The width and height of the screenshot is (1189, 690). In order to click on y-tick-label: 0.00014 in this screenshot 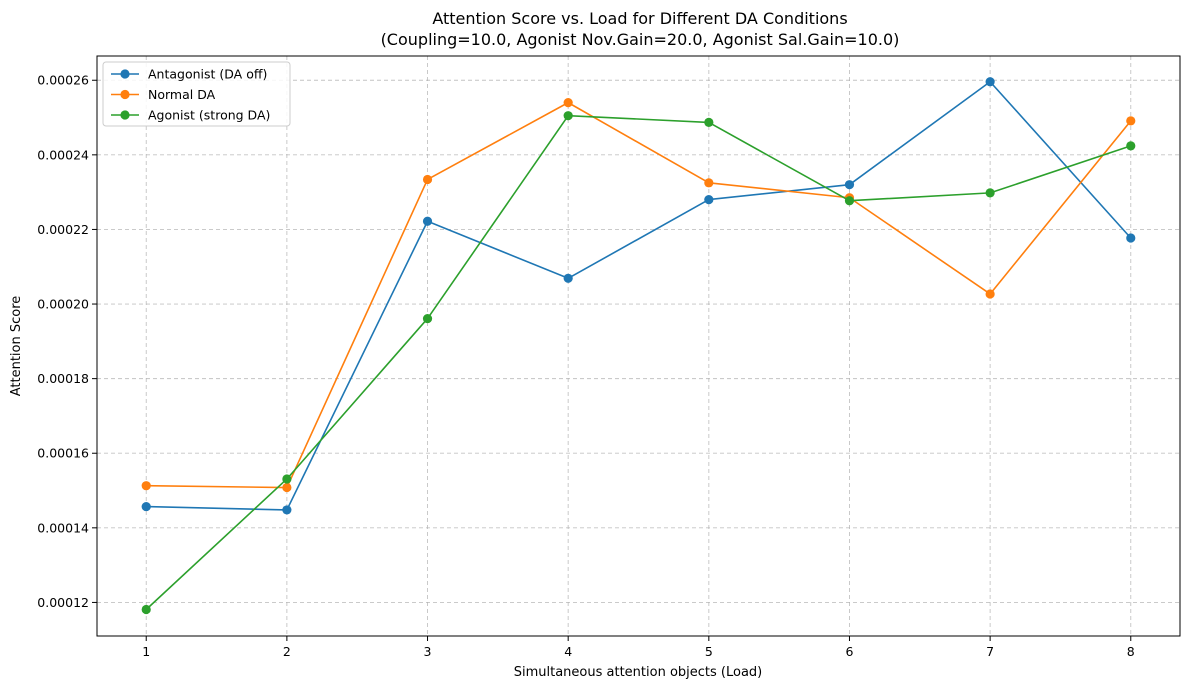, I will do `click(63, 527)`.